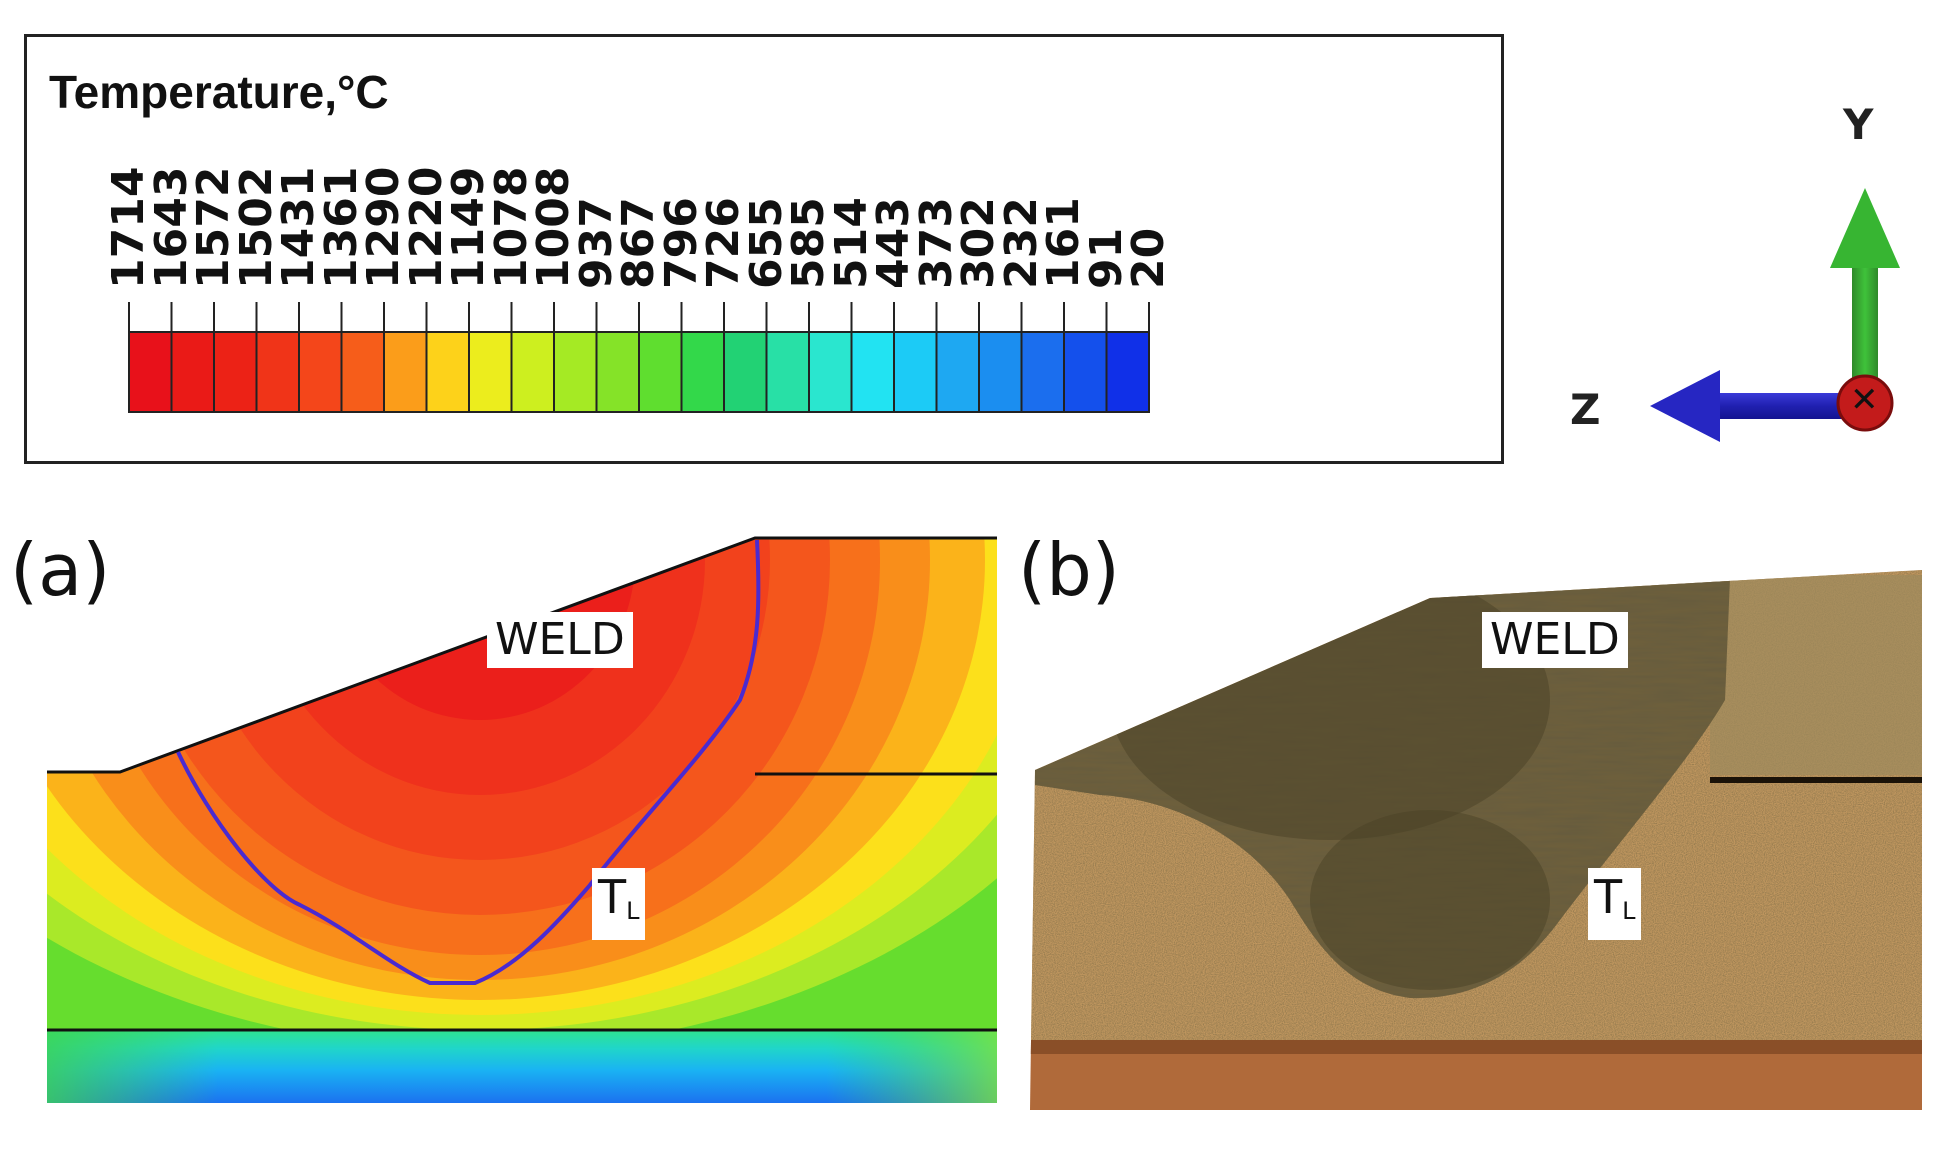 Image resolution: width=1952 pixels, height=1153 pixels. What do you see at coordinates (1069, 570) in the screenshot?
I see `panel-b-label: (b)` at bounding box center [1069, 570].